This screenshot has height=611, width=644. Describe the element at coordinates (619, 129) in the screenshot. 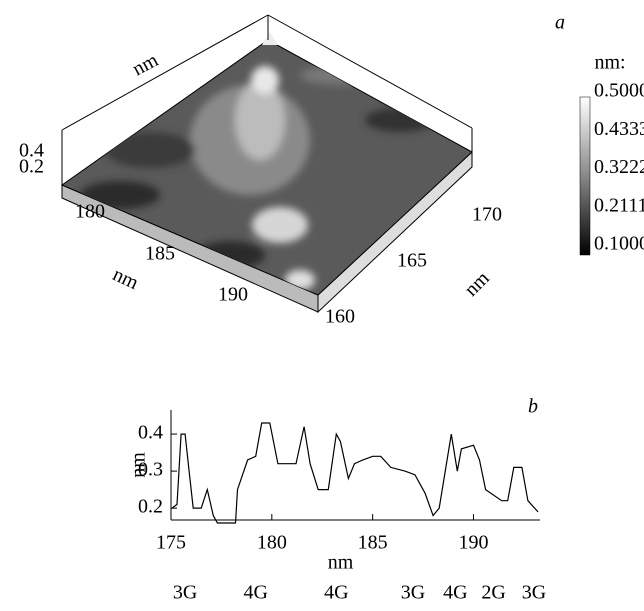

I see `colorbar-tick-label: 0.4333` at that location.